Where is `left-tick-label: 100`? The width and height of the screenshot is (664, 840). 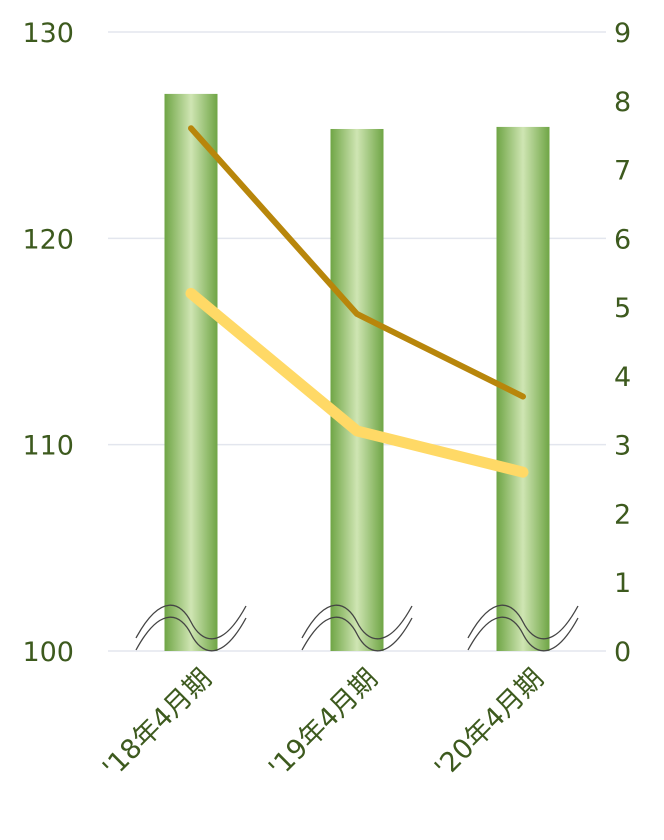
left-tick-label: 100 is located at coordinates (48, 652).